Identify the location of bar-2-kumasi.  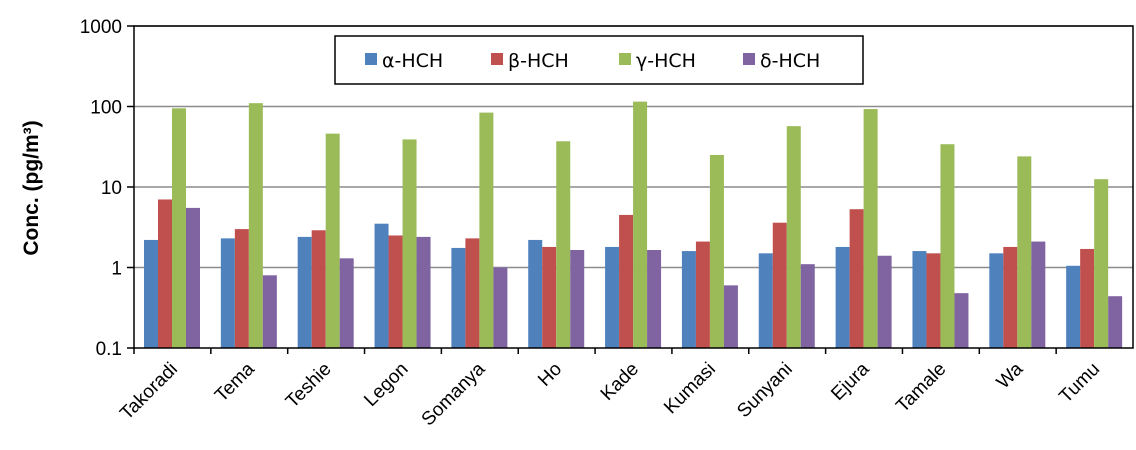
(702, 294).